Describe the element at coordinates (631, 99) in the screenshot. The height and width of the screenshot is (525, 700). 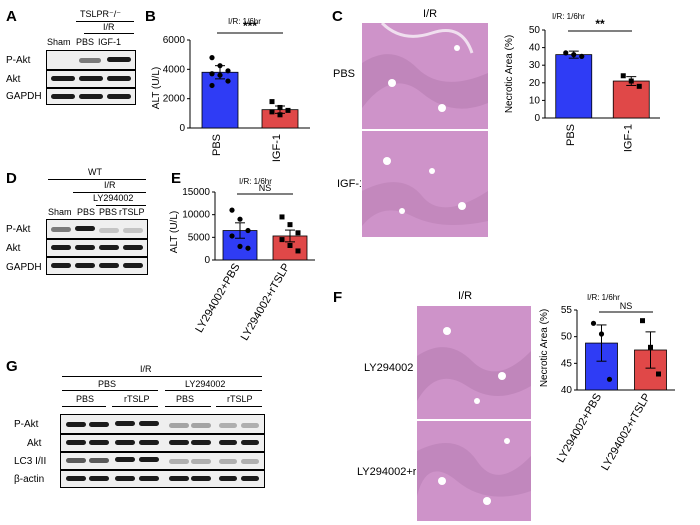
I see `bar` at that location.